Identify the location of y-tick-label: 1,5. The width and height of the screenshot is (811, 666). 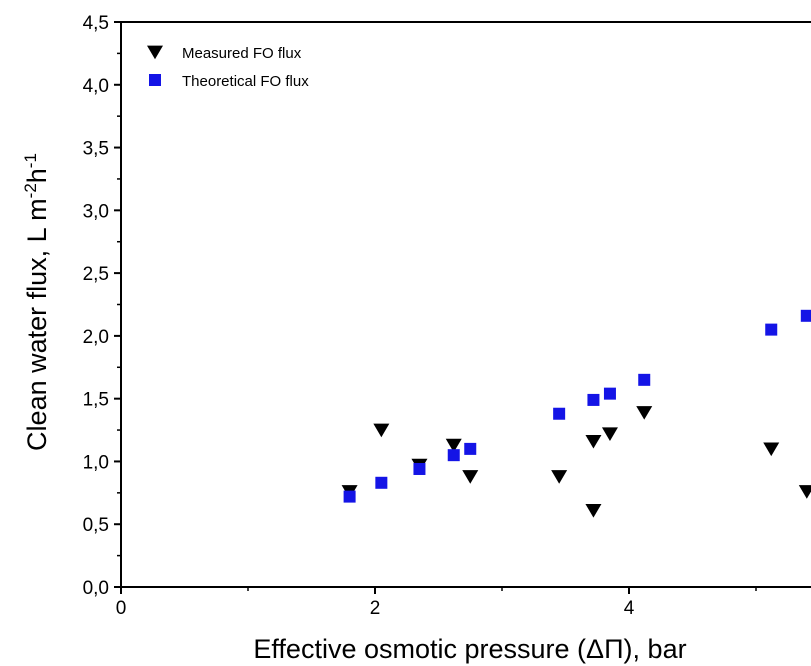
(96, 400).